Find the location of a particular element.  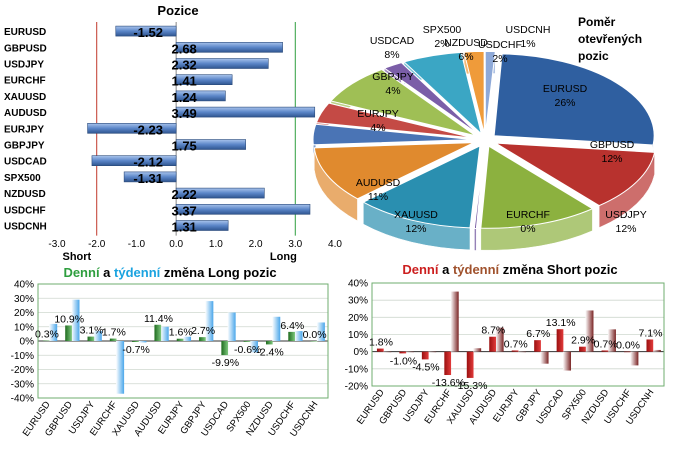

pie-slice-eurusd is located at coordinates (574, 99).